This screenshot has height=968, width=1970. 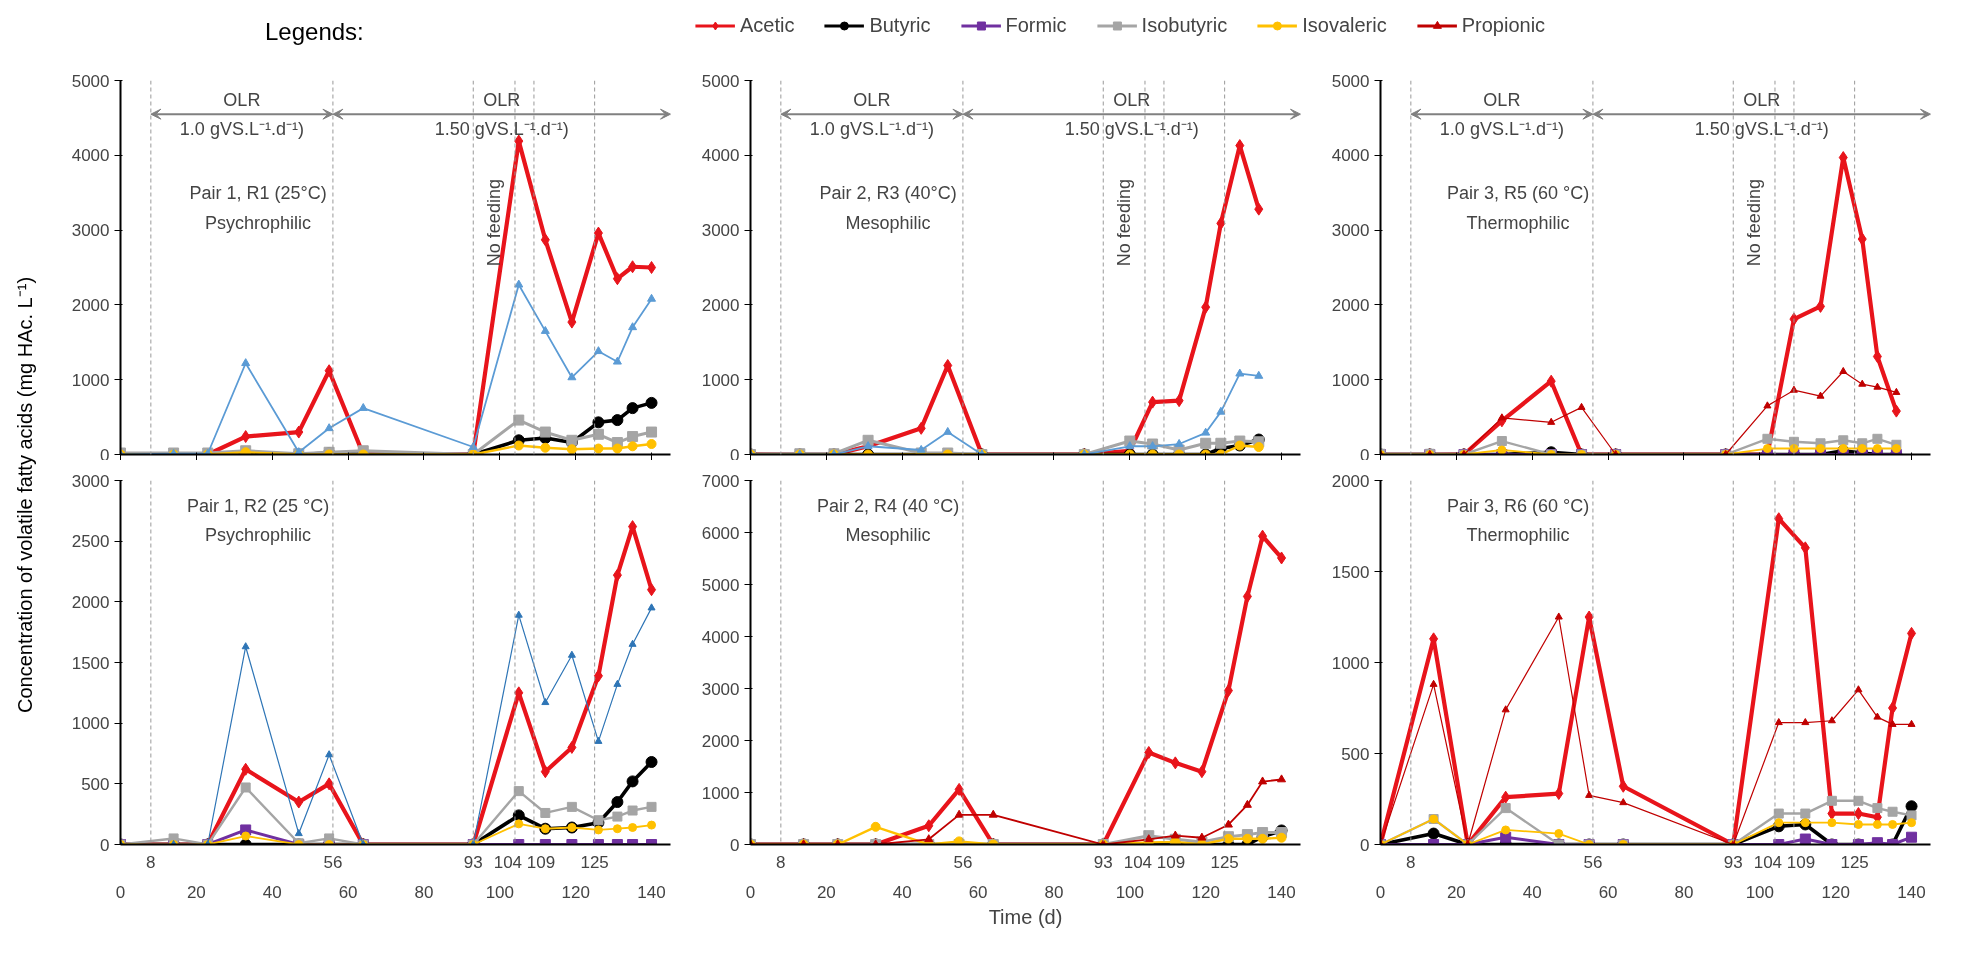 I want to click on text: Mesophilic, so click(x=888, y=222).